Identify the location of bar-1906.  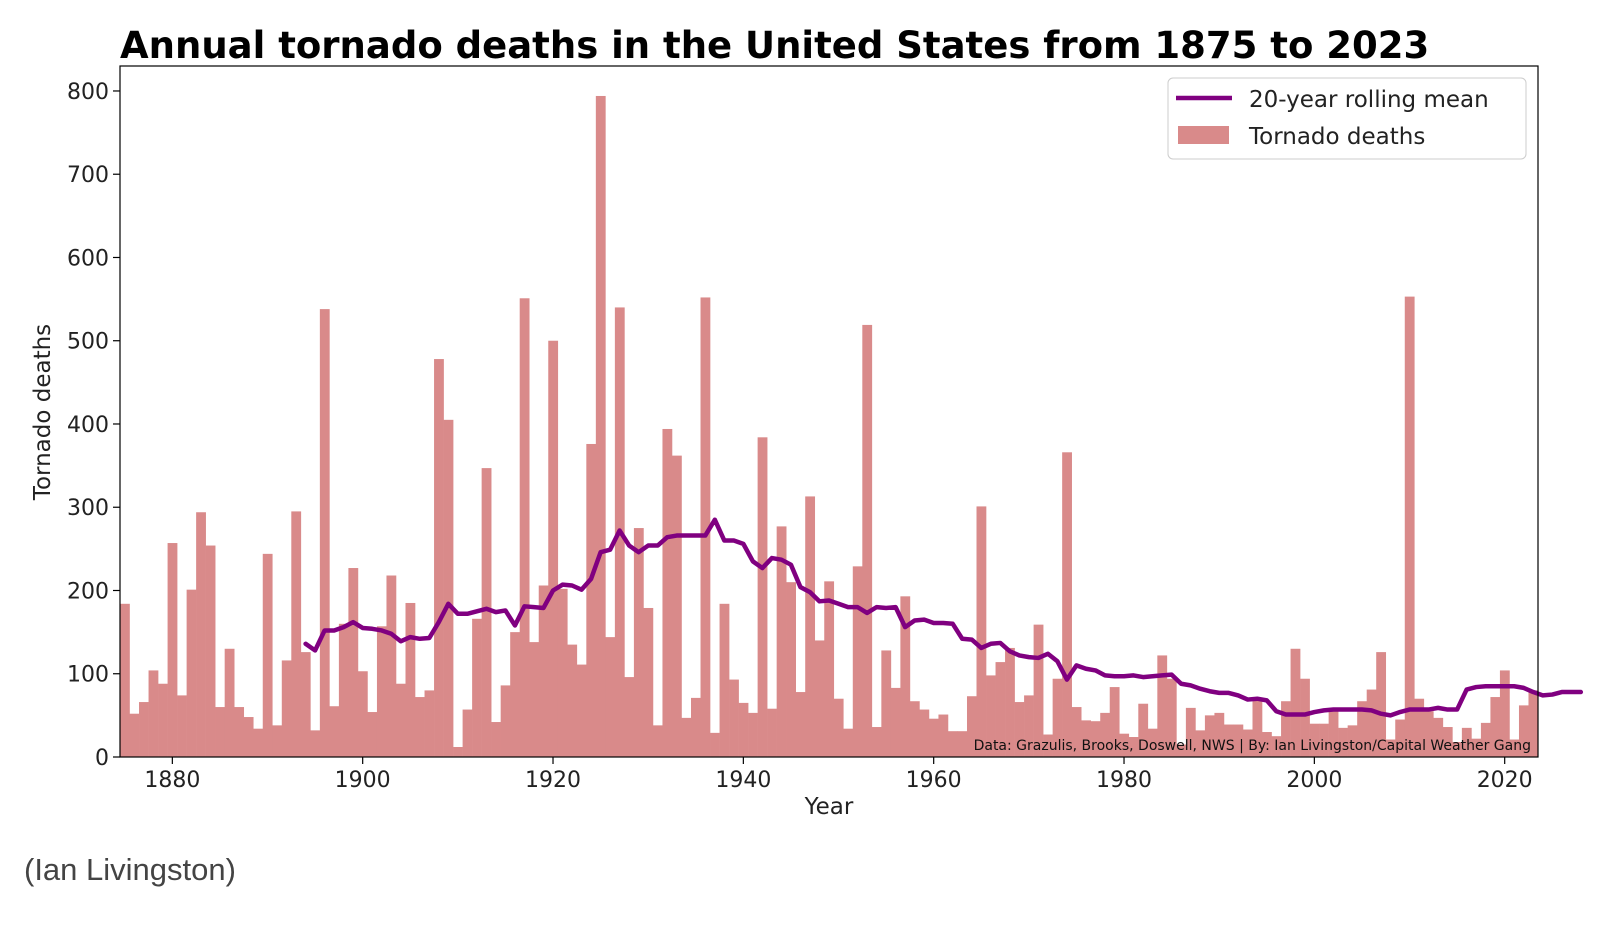
(420, 727).